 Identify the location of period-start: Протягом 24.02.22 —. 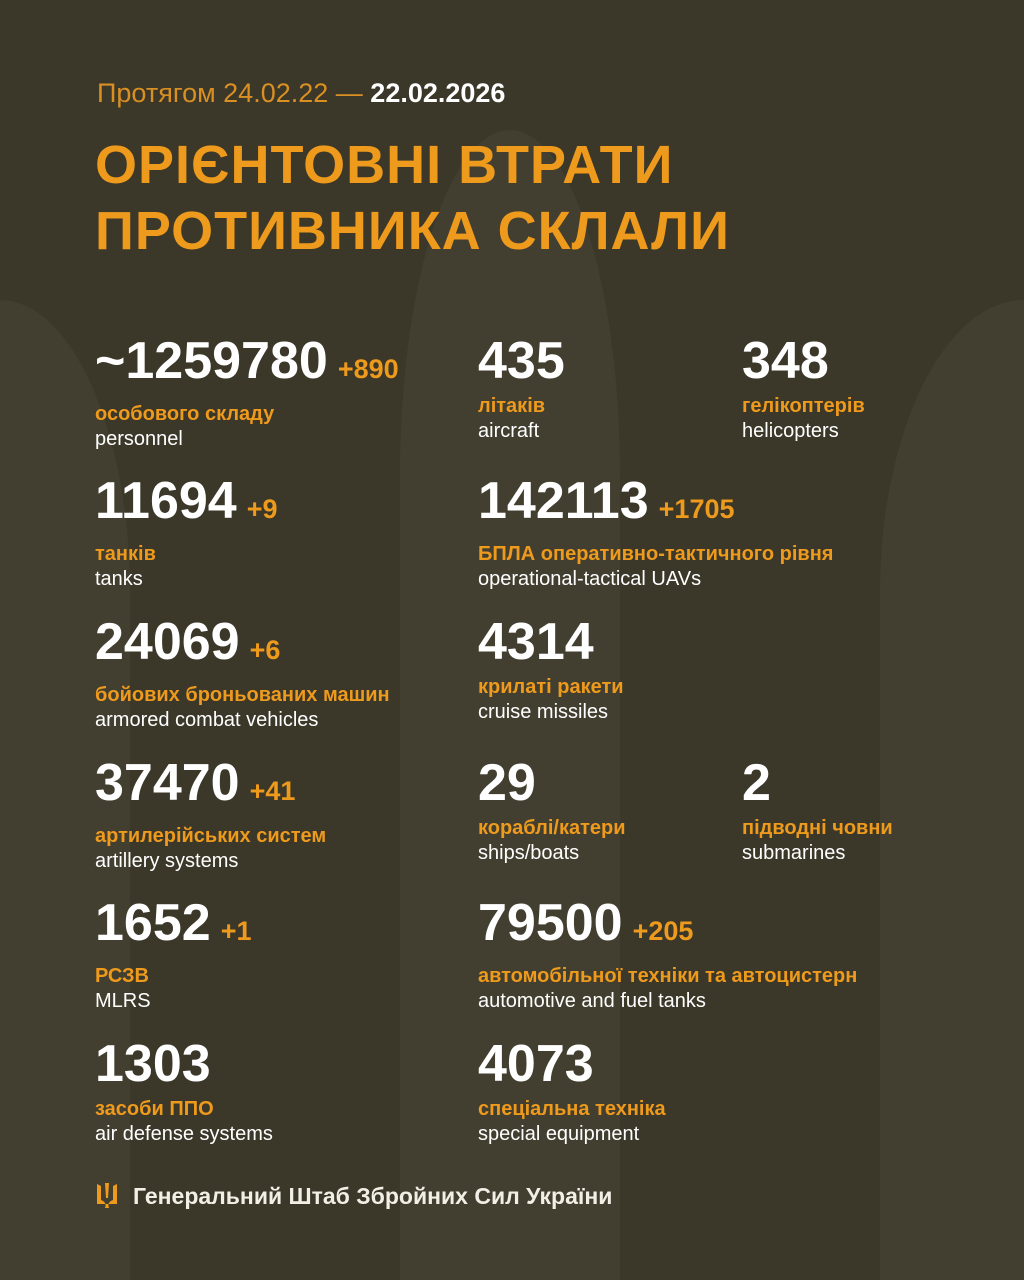
(230, 93).